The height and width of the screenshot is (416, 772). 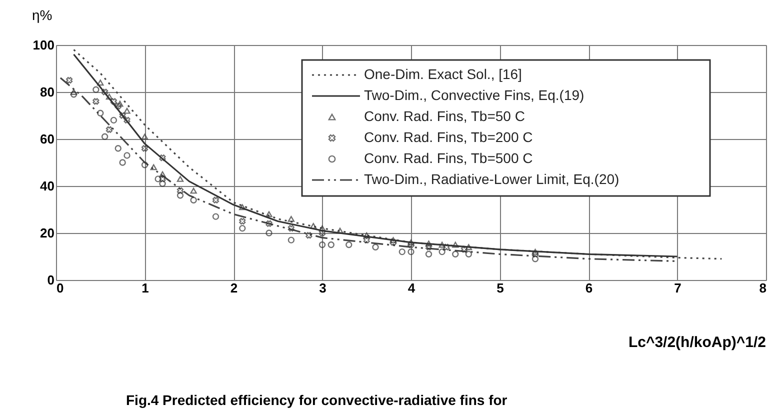 What do you see at coordinates (762, 288) in the screenshot?
I see `x-tick-label: 8` at bounding box center [762, 288].